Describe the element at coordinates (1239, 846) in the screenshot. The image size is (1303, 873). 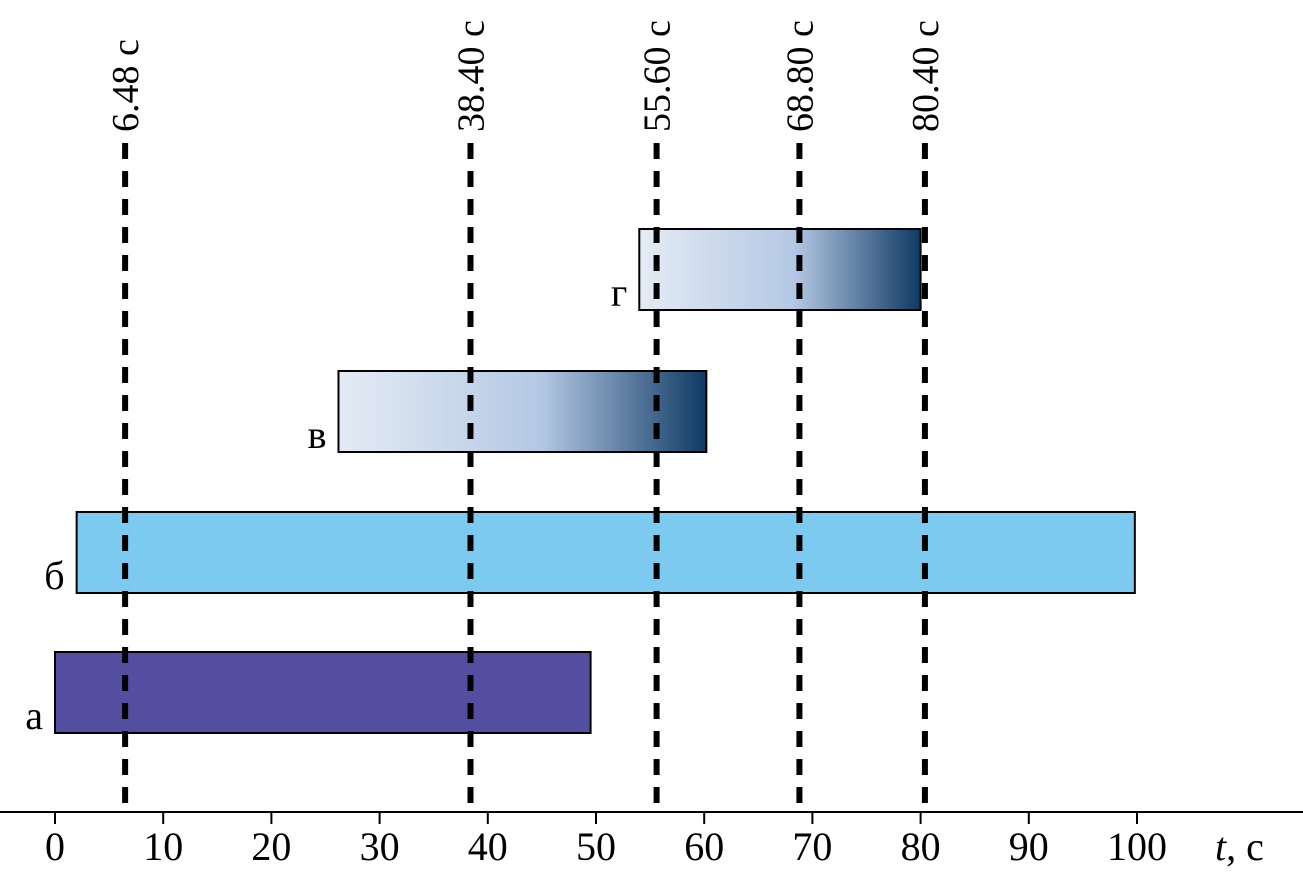
I see `x-axis-label: t, с` at that location.